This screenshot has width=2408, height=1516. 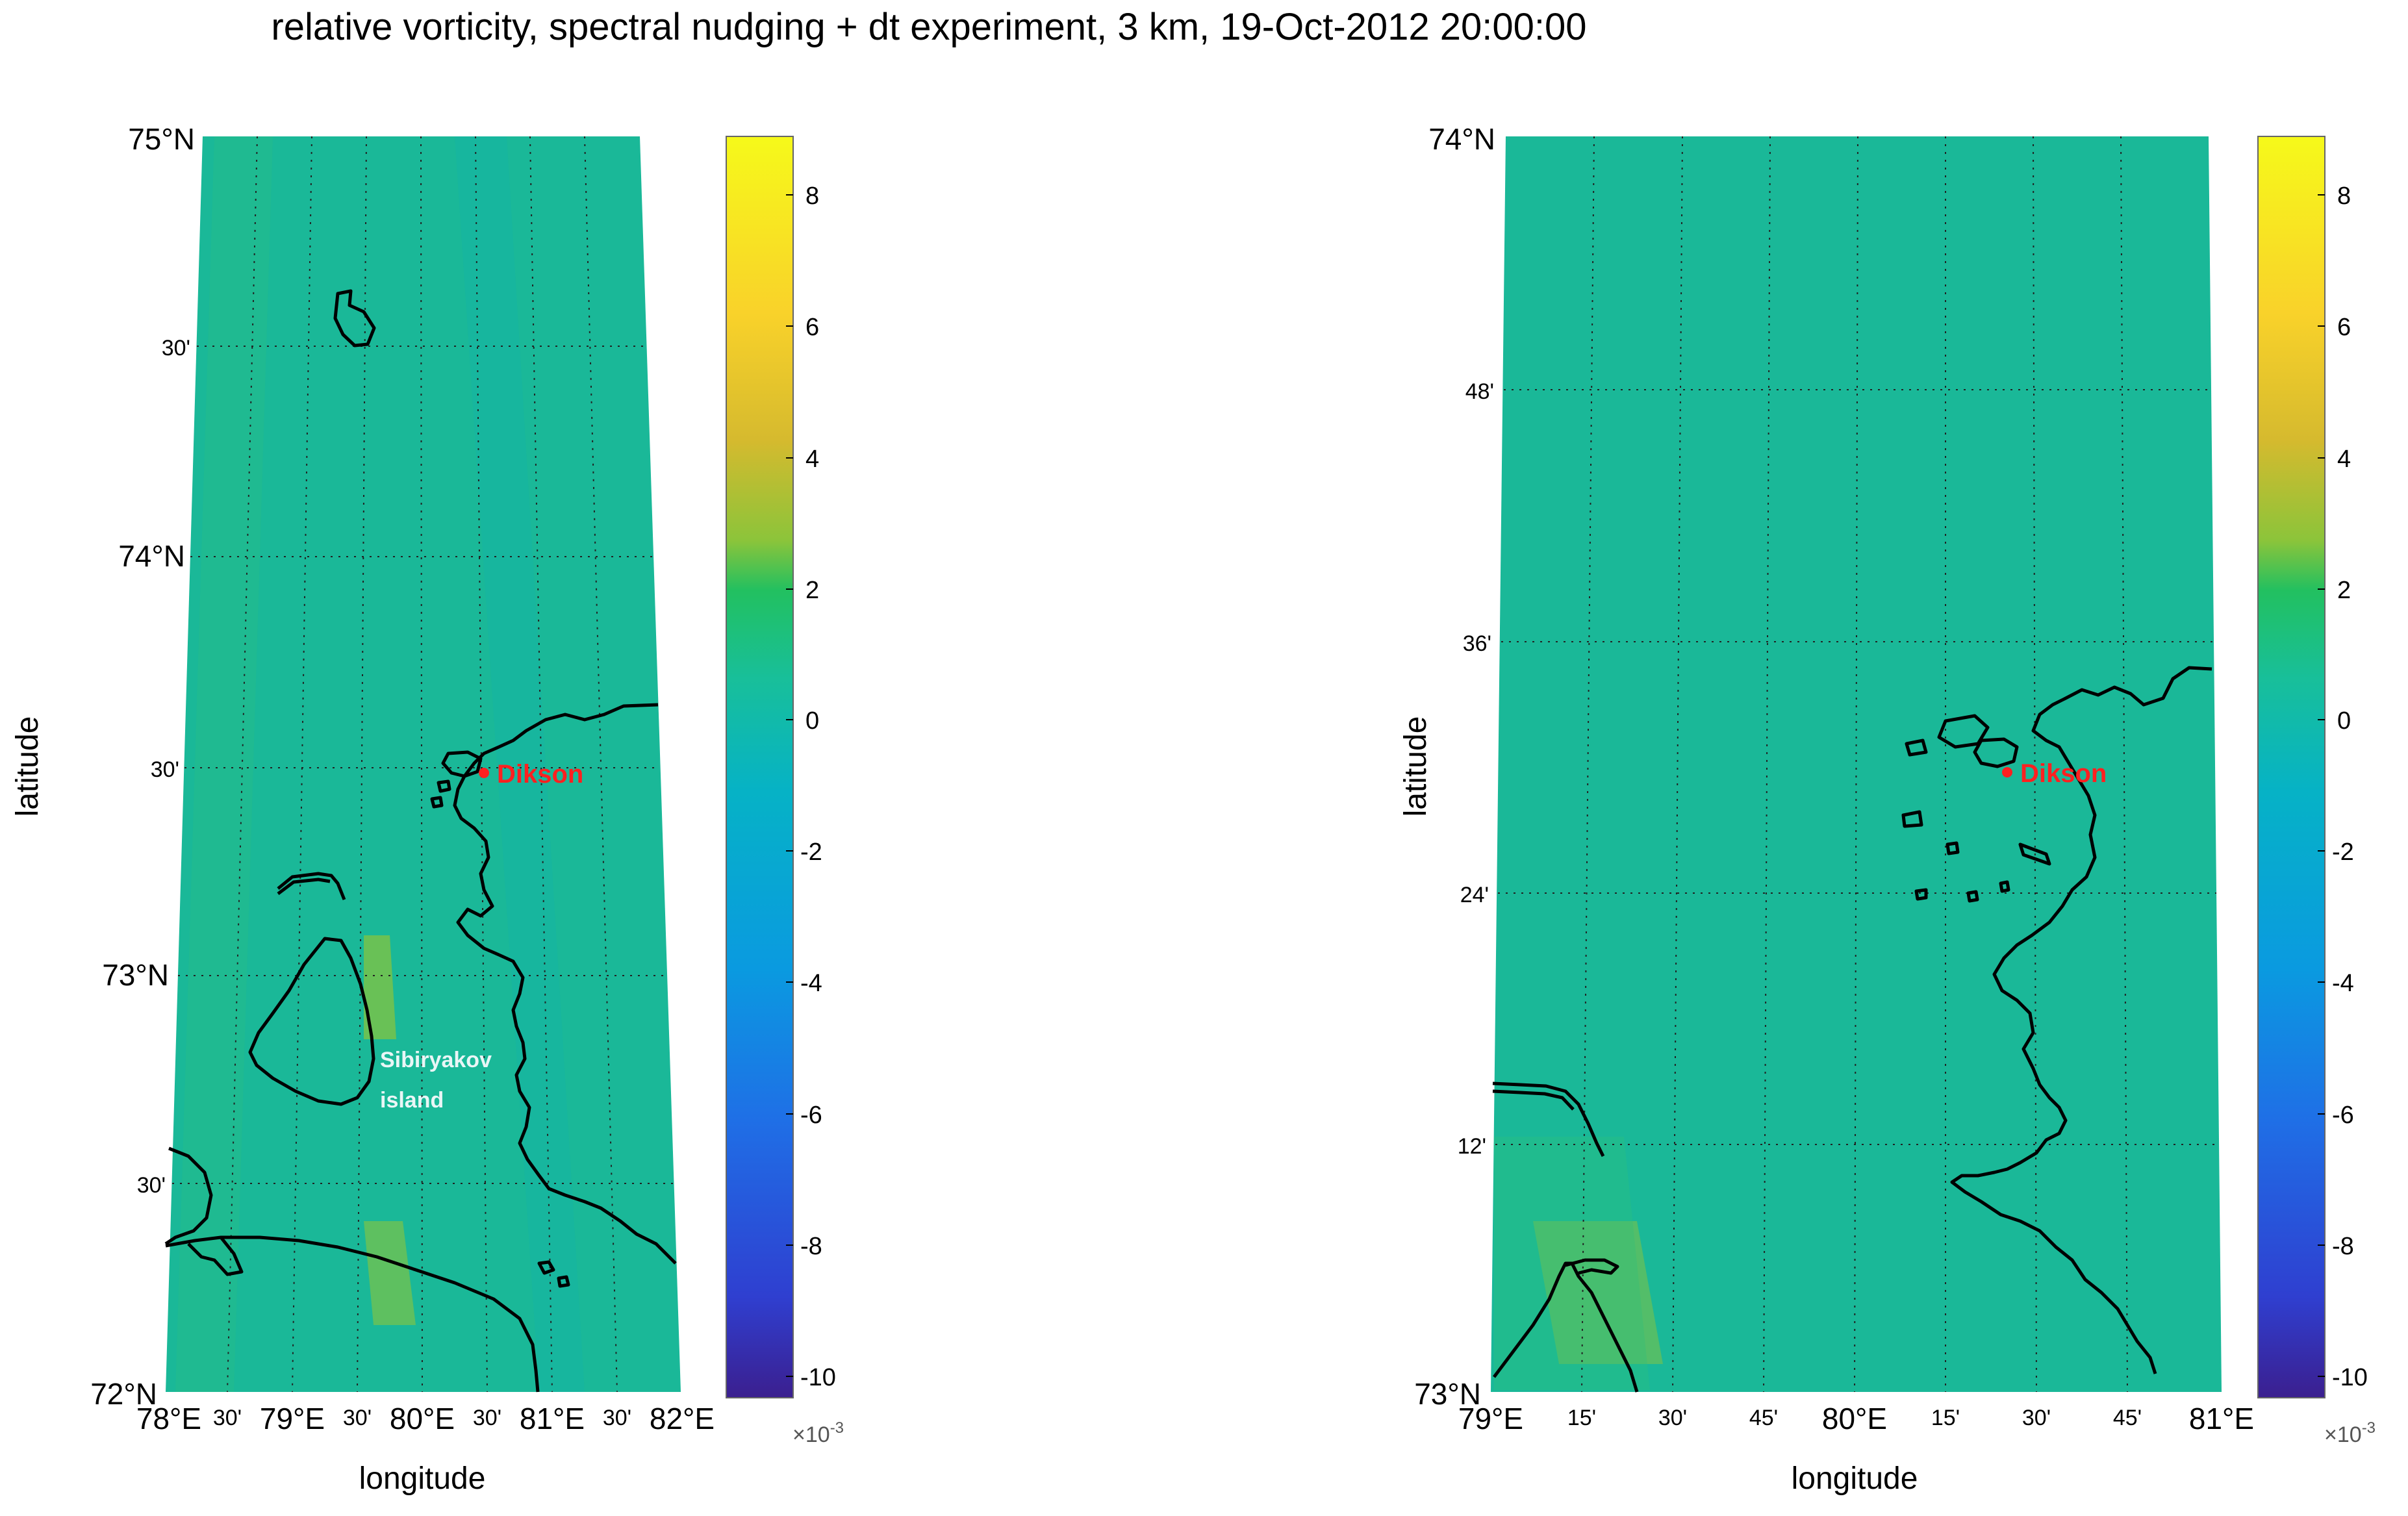 I want to click on island-label-line2: island, so click(x=412, y=1100).